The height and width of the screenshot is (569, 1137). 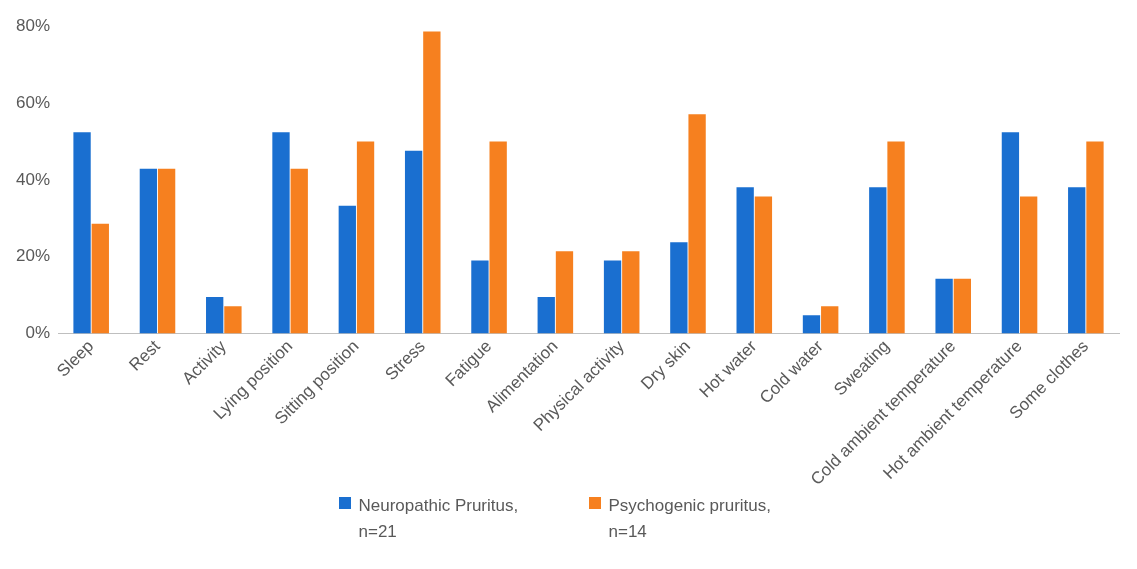 What do you see at coordinates (666, 365) in the screenshot?
I see `x-tick-label: Dry skin` at bounding box center [666, 365].